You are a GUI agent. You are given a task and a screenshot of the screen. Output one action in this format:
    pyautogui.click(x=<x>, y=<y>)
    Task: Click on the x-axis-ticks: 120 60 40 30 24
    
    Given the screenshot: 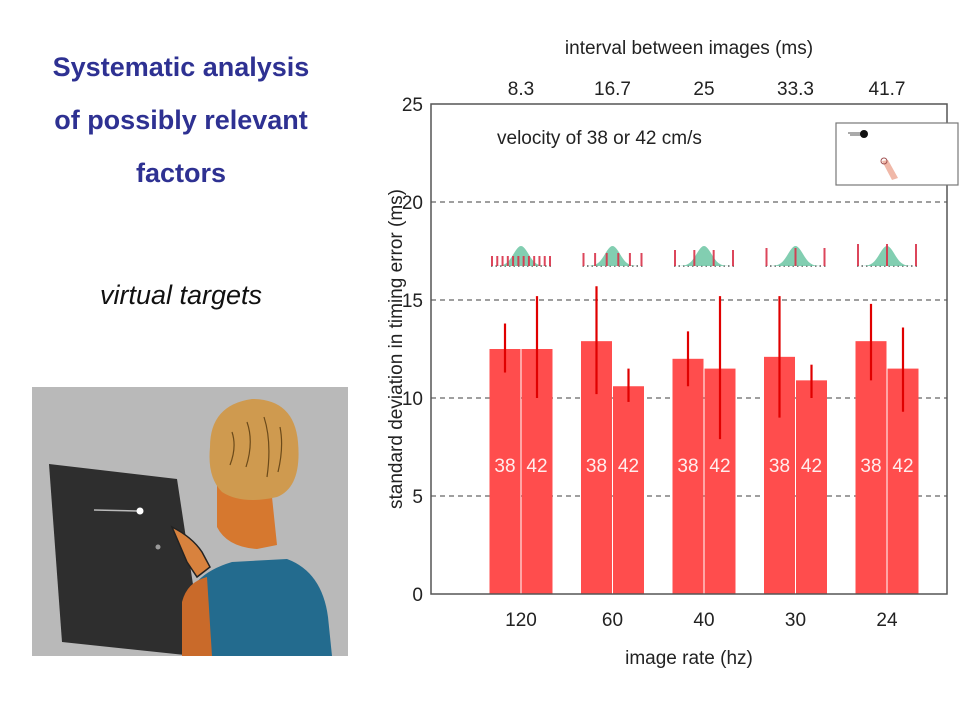 What is the action you would take?
    pyautogui.click(x=701, y=620)
    